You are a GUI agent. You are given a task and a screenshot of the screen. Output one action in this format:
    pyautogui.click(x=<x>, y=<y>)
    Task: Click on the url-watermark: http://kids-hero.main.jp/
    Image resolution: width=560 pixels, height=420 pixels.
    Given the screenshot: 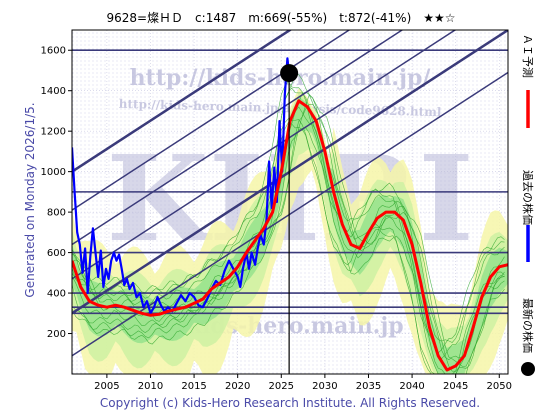 What is the action you would take?
    pyautogui.click(x=281, y=78)
    